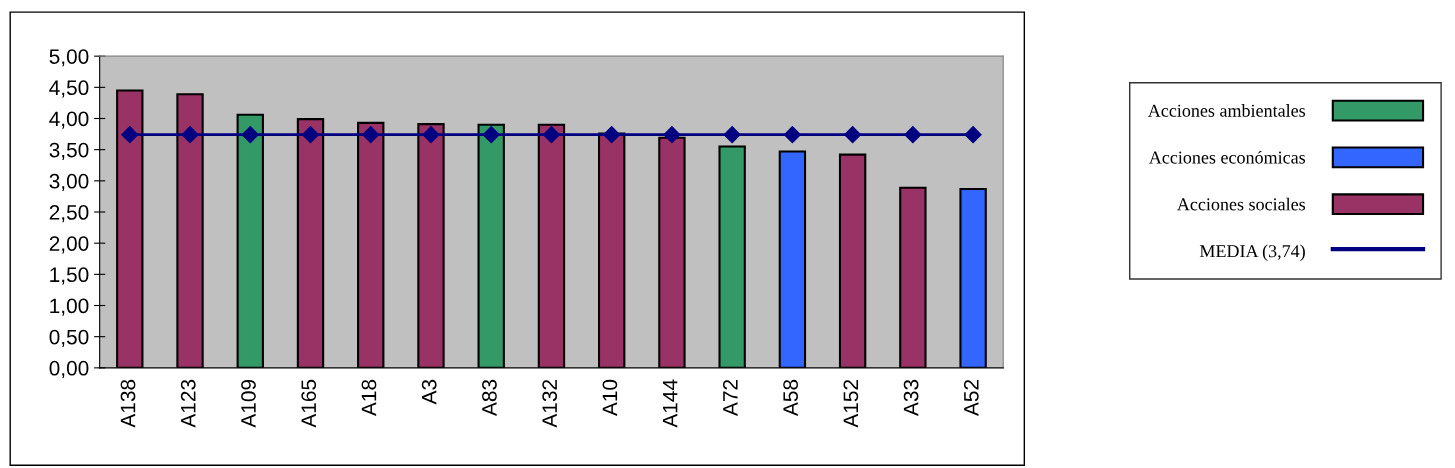 The image size is (1455, 468). I want to click on x-tick-label: A83, so click(489, 397).